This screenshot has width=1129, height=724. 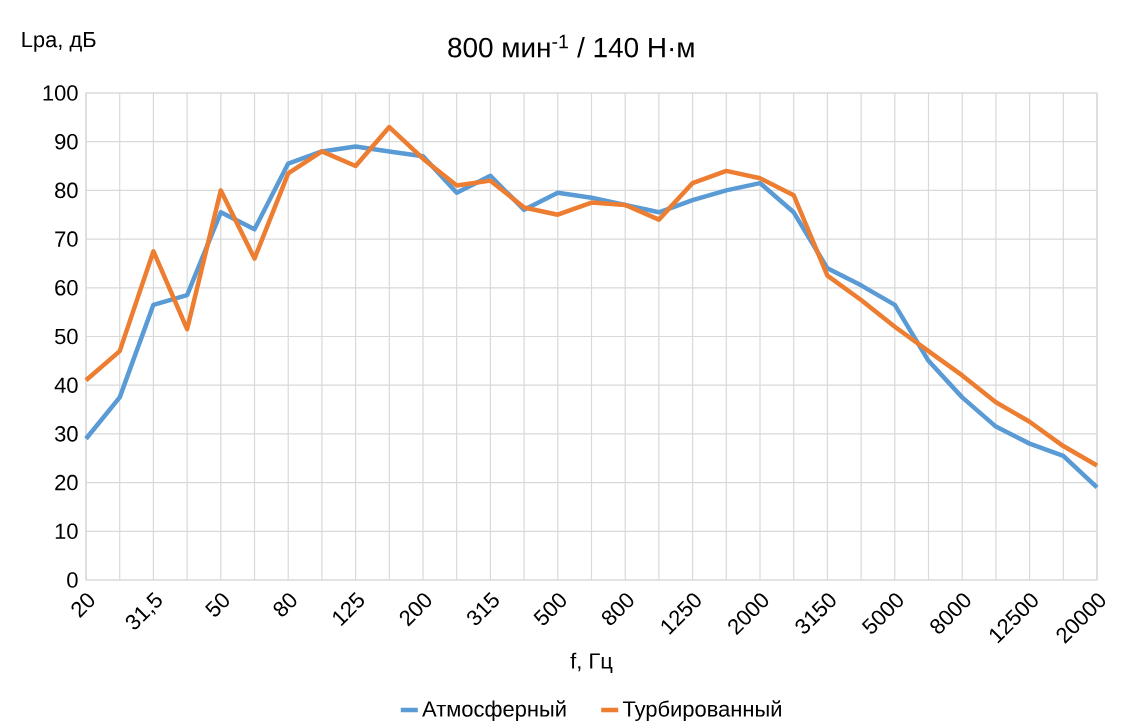 I want to click on x-tick-label: 50, so click(x=217, y=605).